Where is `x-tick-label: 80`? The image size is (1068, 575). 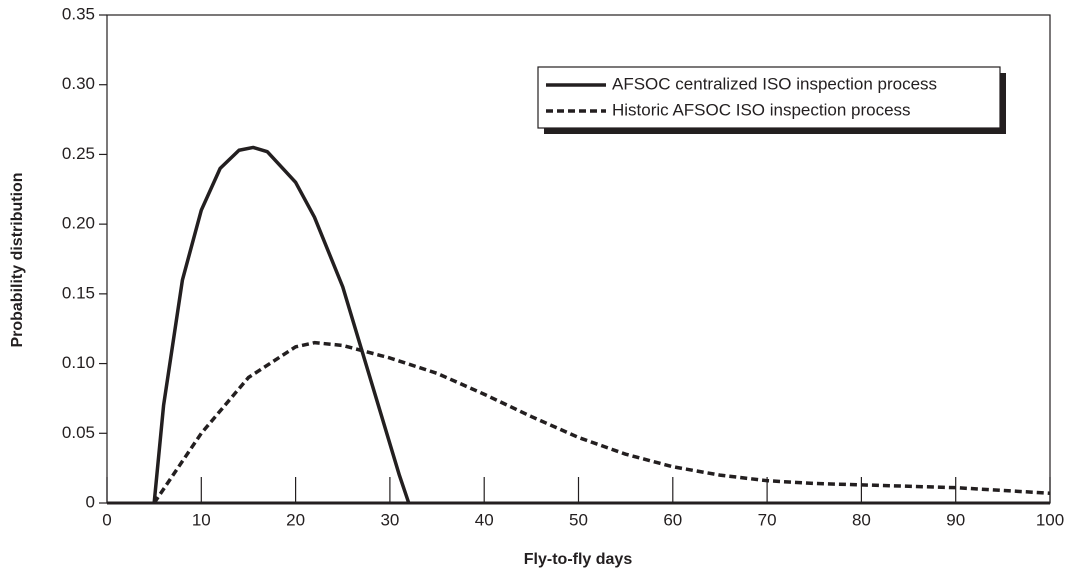
x-tick-label: 80 is located at coordinates (861, 519).